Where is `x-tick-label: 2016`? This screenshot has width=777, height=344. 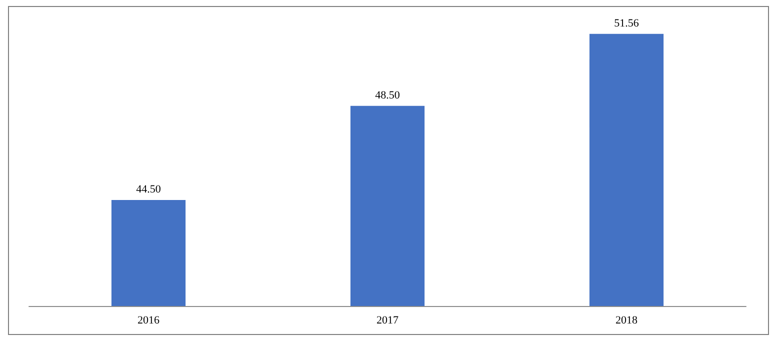 x-tick-label: 2016 is located at coordinates (149, 320).